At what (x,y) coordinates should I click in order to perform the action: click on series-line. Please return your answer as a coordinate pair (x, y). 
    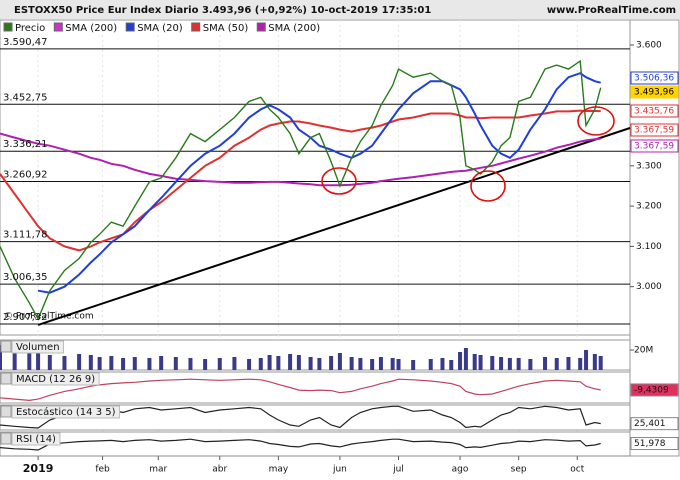
    Looking at the image, I should click on (300, 159).